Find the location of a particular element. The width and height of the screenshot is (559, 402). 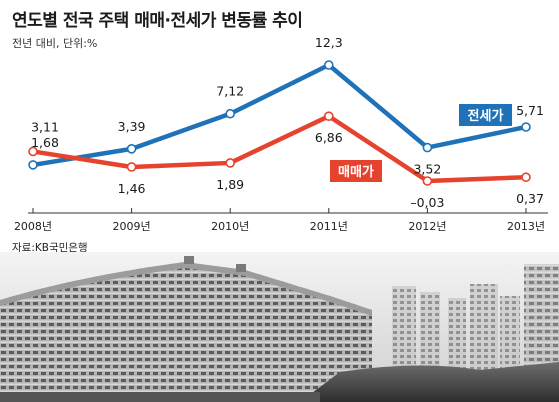

data-label: 5,71 is located at coordinates (530, 110).